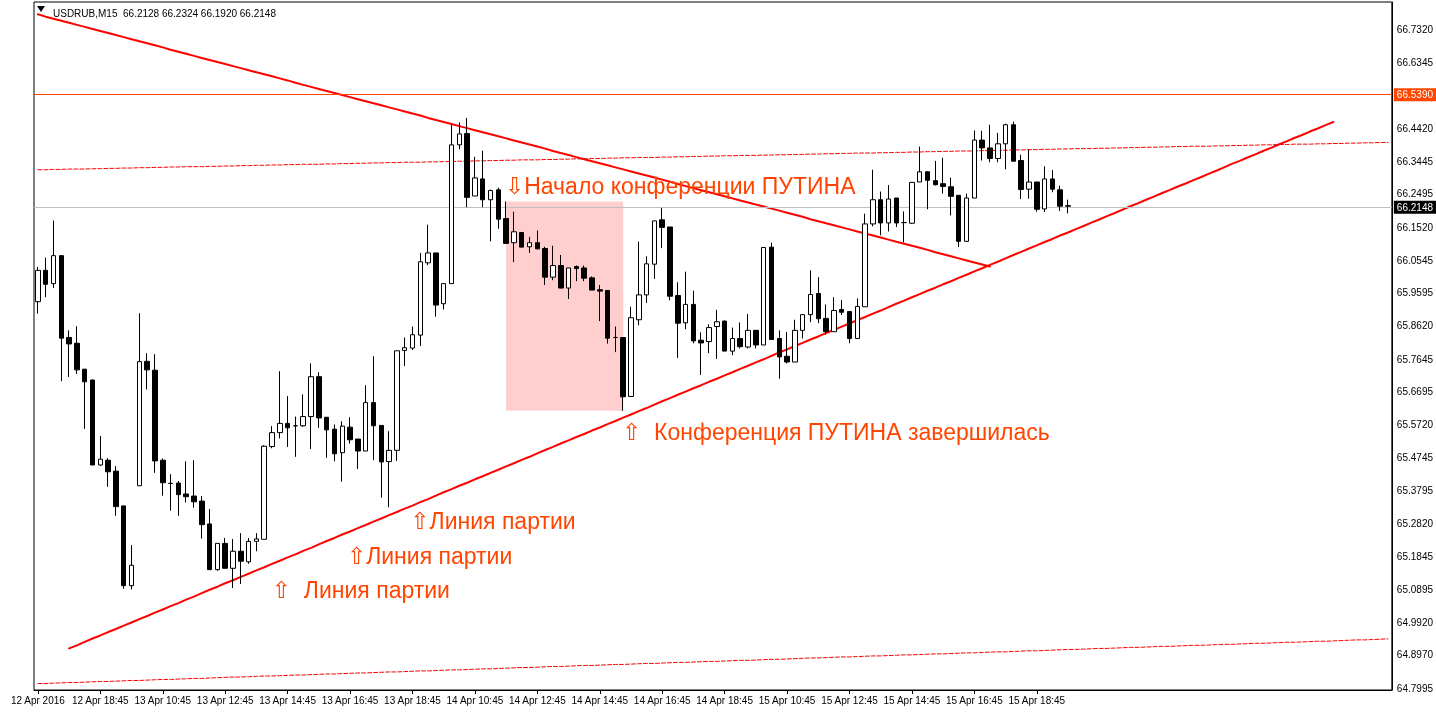 This screenshot has width=1436, height=713. I want to click on x-tick-label: 15 Apr 12:45, so click(850, 700).